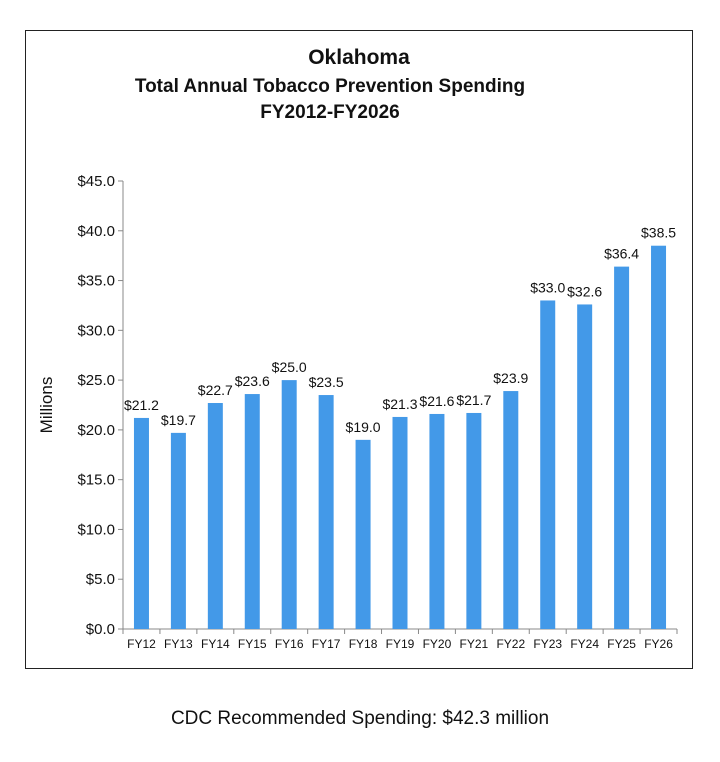  Describe the element at coordinates (178, 420) in the screenshot. I see `data-label: $19.7` at that location.